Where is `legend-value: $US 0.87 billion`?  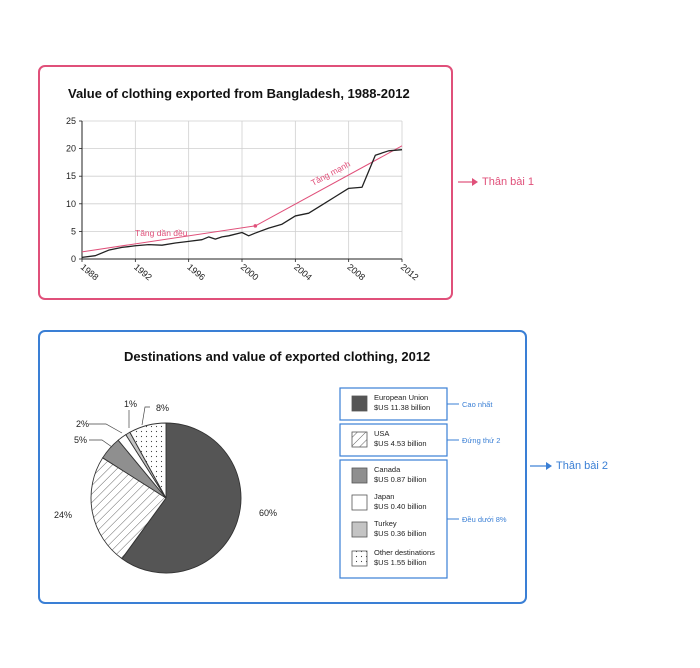 legend-value: $US 0.87 billion is located at coordinates (400, 479).